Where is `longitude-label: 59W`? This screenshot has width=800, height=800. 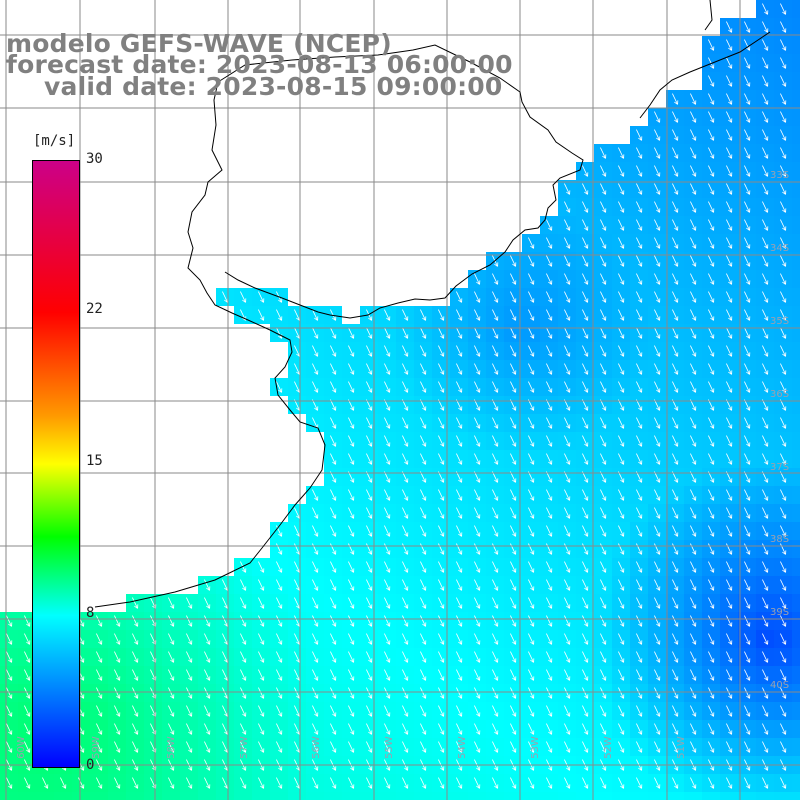 longitude-label: 59W is located at coordinates (96, 747).